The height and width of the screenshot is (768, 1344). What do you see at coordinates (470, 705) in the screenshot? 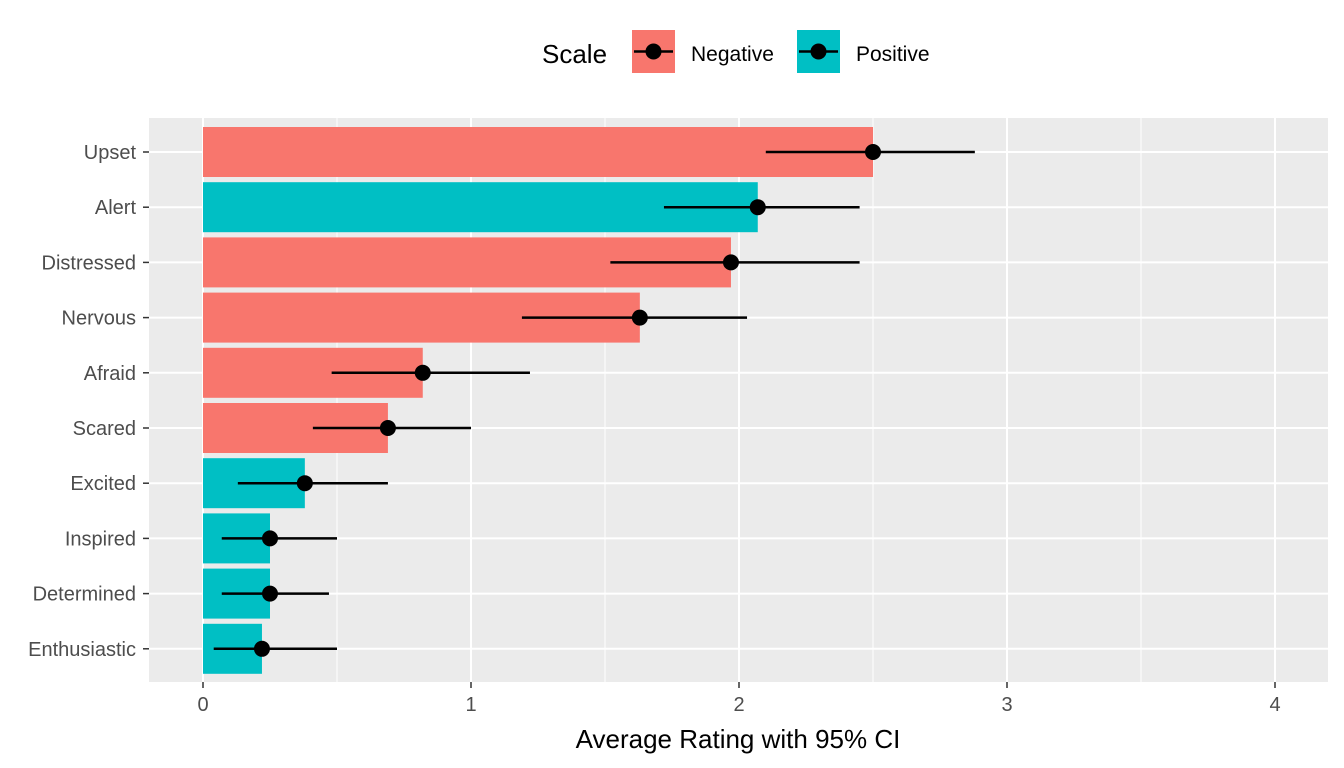
I see `x-tick-label: 1` at bounding box center [470, 705].